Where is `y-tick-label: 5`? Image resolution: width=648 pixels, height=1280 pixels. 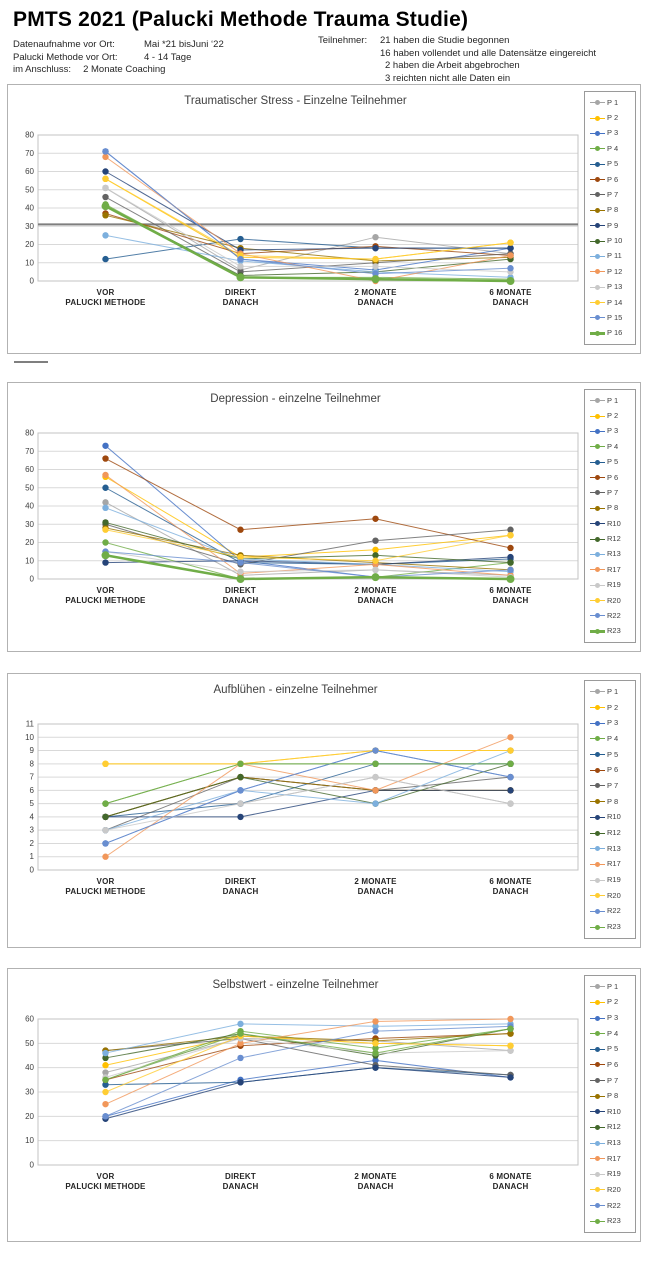 y-tick-label: 5 is located at coordinates (32, 803).